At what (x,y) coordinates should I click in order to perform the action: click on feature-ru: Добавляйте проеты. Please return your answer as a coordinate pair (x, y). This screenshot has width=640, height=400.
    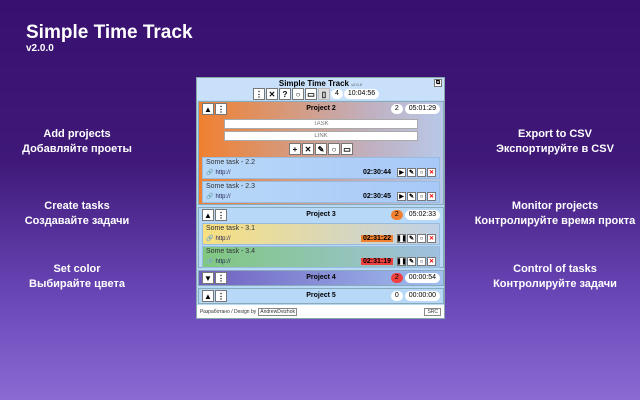
    Looking at the image, I should click on (77, 149).